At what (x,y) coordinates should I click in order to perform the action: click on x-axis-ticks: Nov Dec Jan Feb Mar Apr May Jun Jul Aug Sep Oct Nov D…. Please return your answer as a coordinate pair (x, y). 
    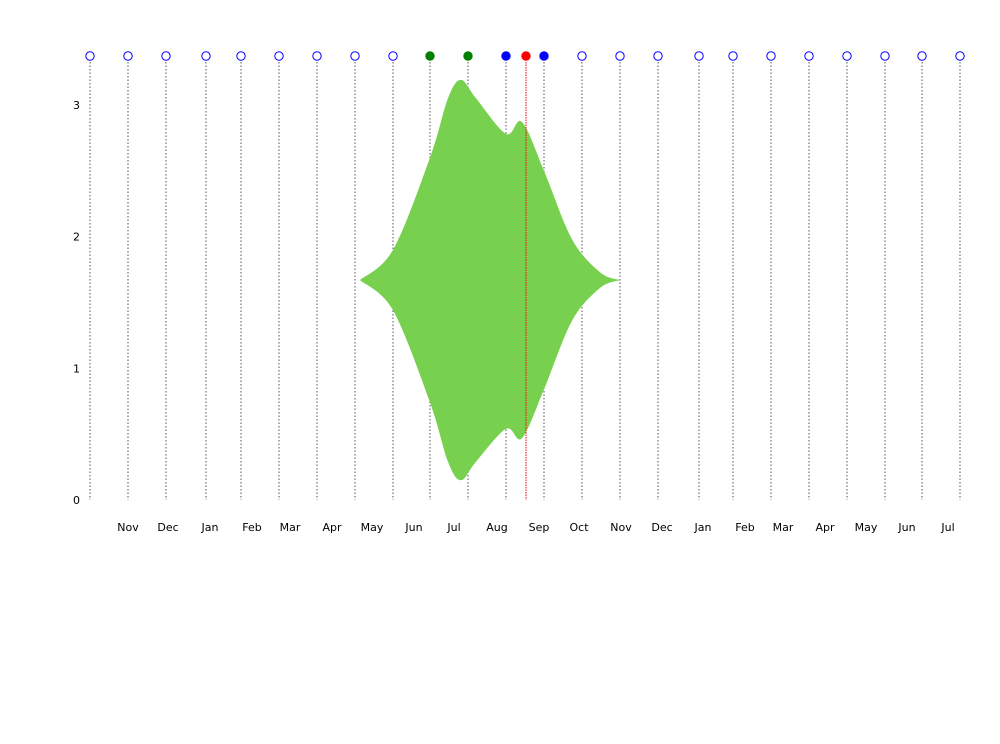
    Looking at the image, I should click on (535, 527).